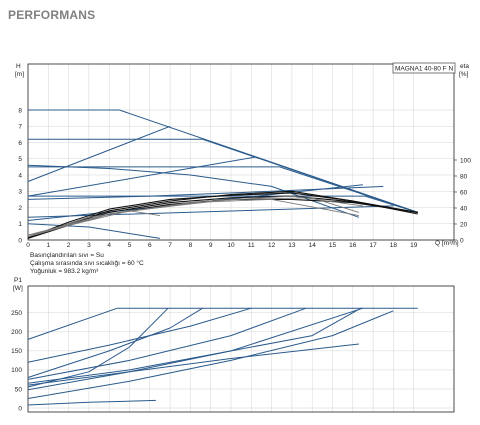 The image size is (480, 425). Describe the element at coordinates (20, 159) in the screenshot. I see `y-tick-label: 5` at that location.